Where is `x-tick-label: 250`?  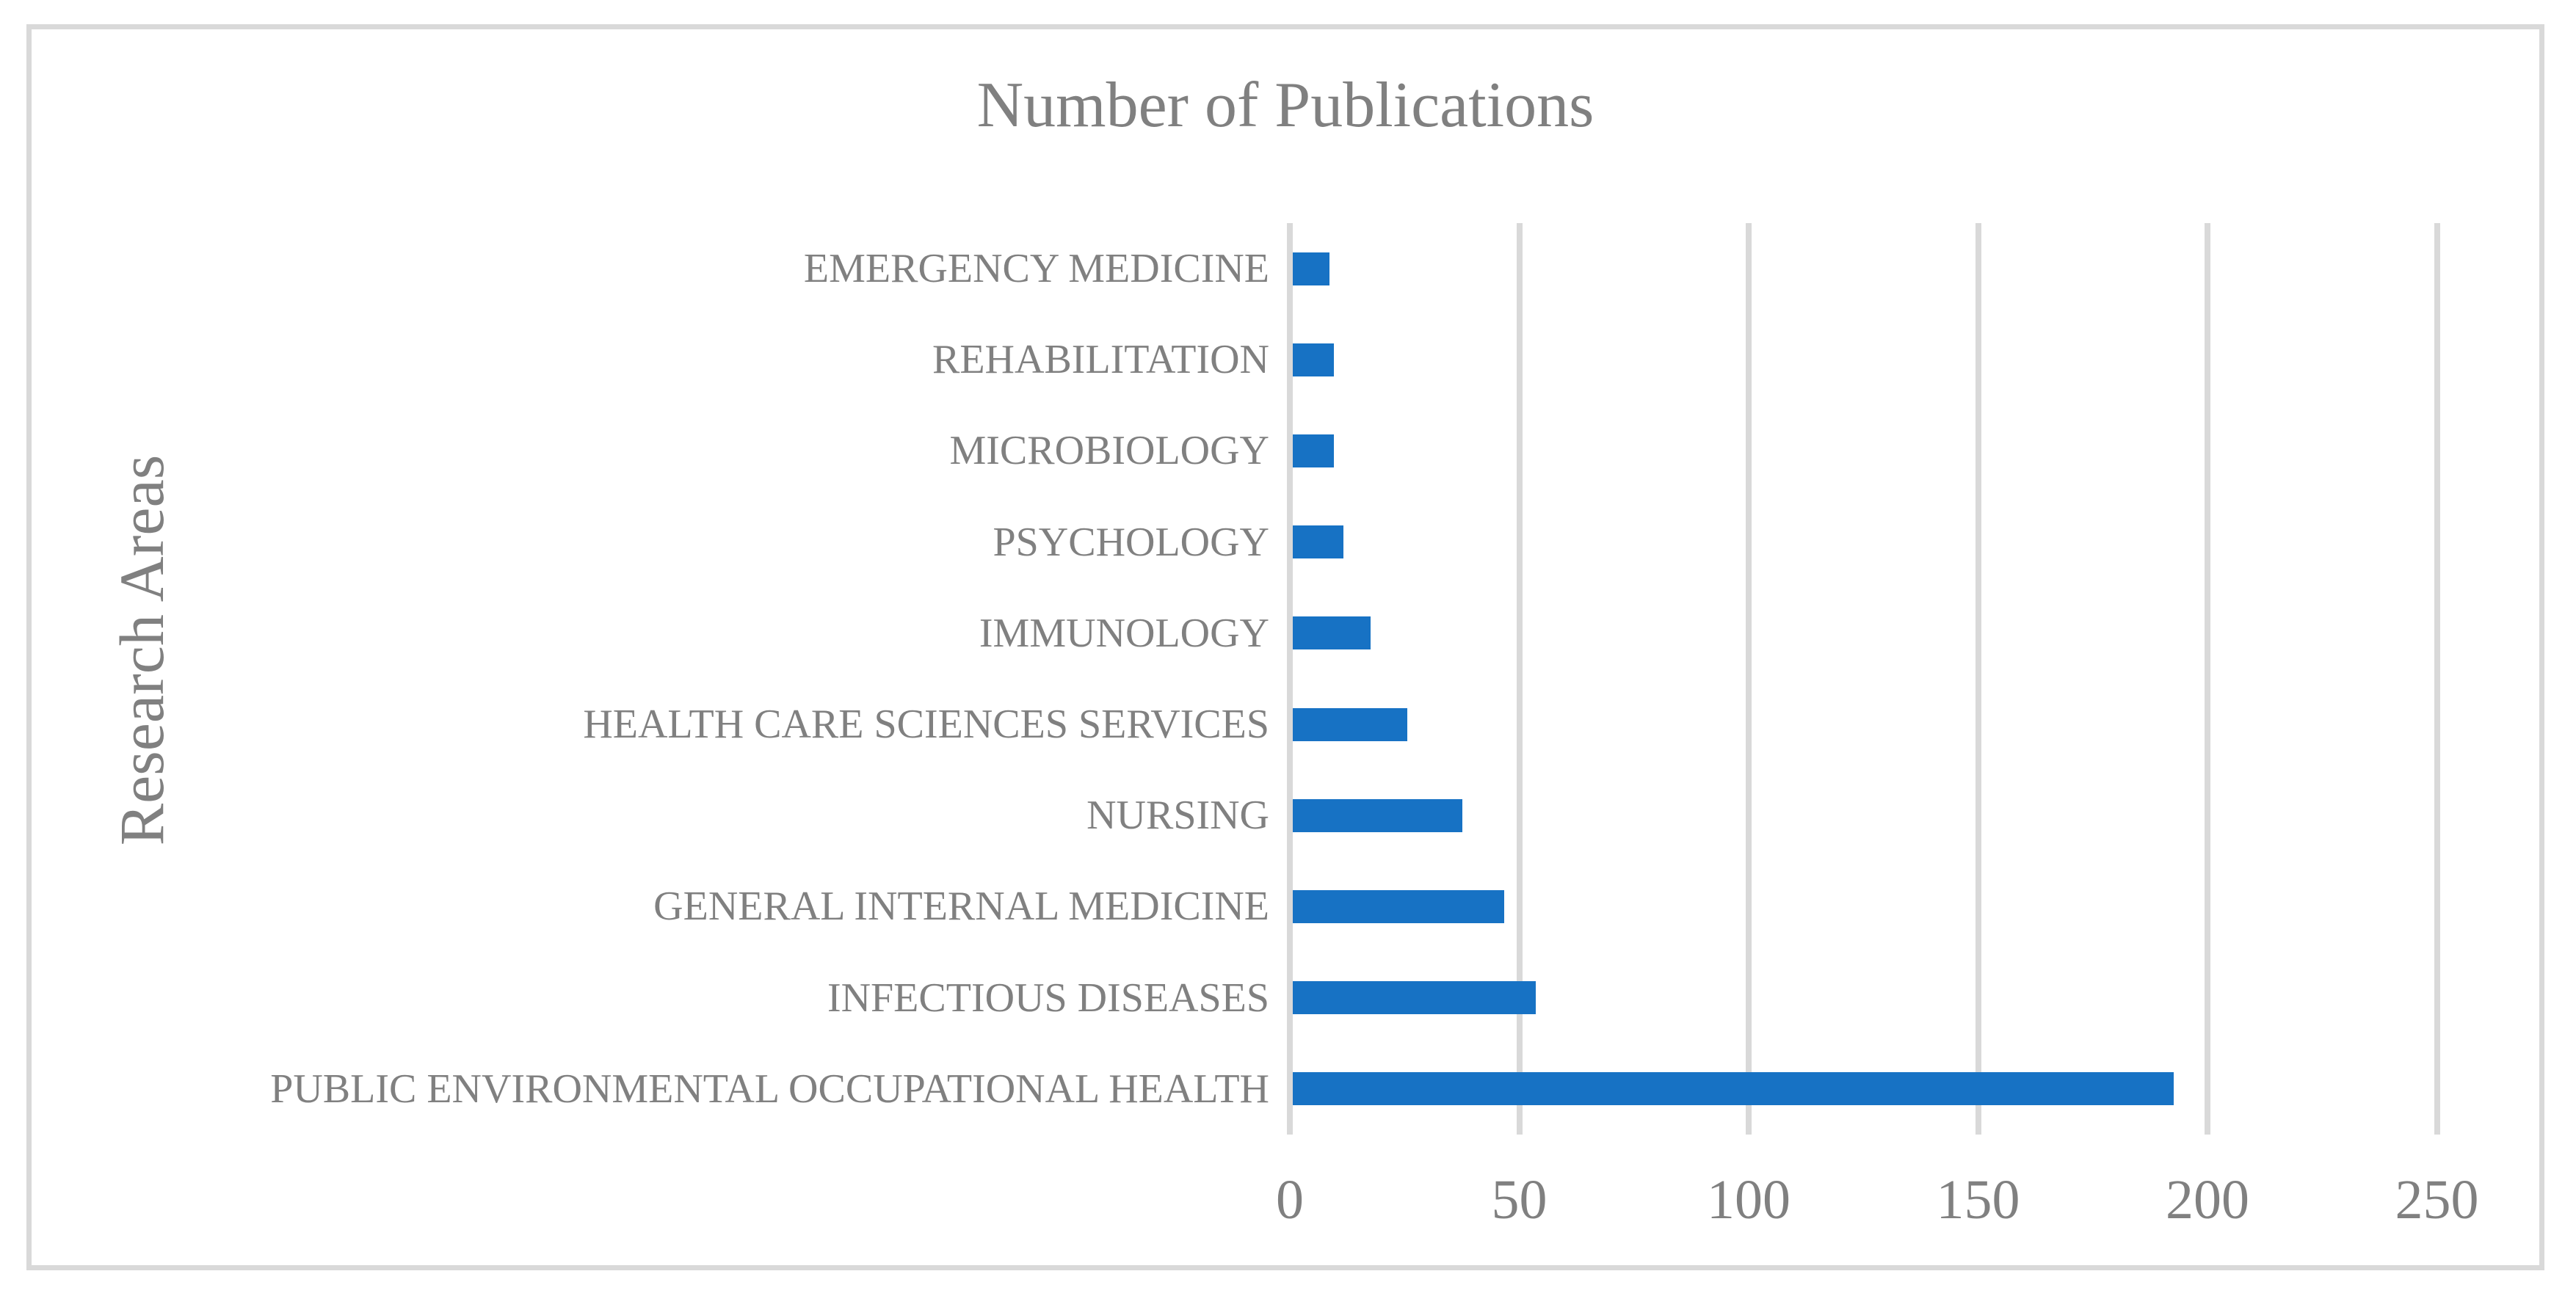
x-tick-label: 250 is located at coordinates (2437, 1200).